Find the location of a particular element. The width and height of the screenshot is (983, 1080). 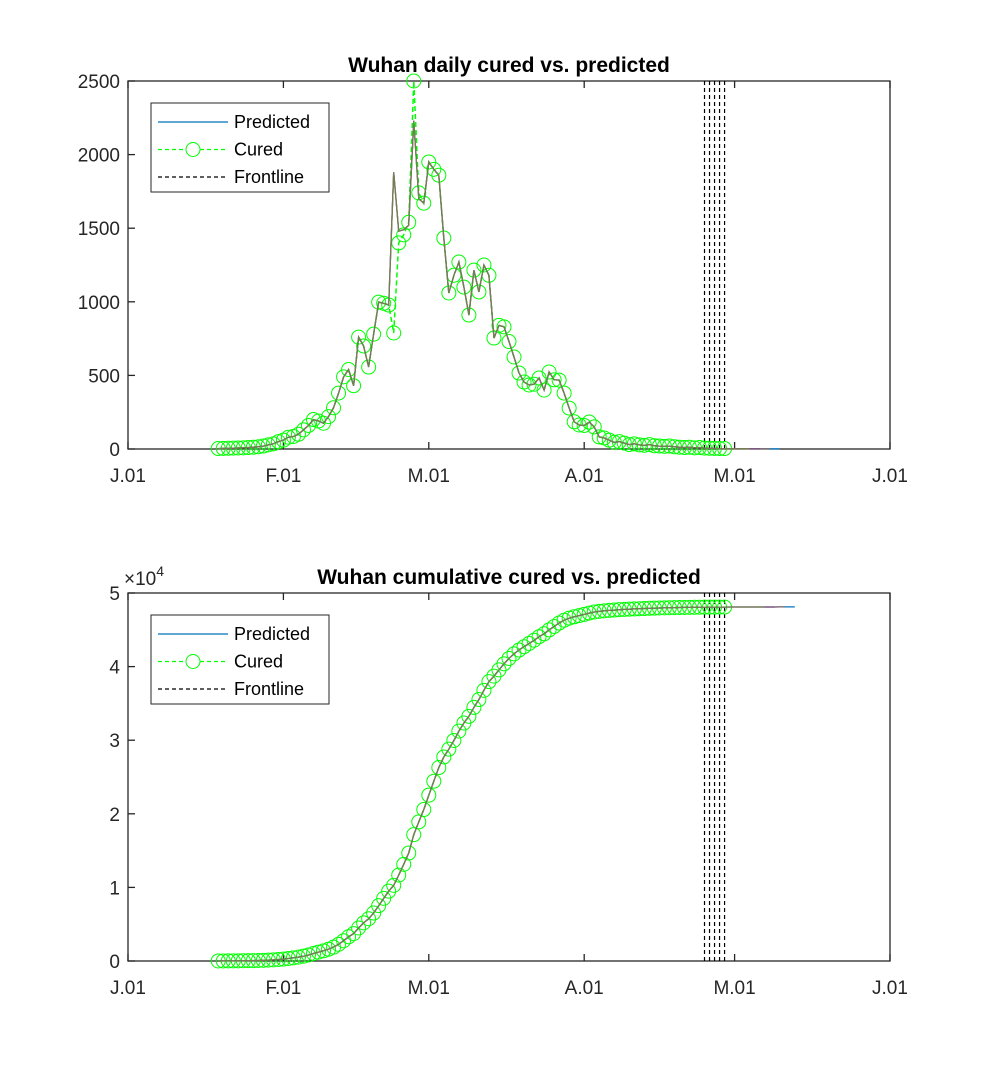

y-tick-label: 5 is located at coordinates (114, 594).